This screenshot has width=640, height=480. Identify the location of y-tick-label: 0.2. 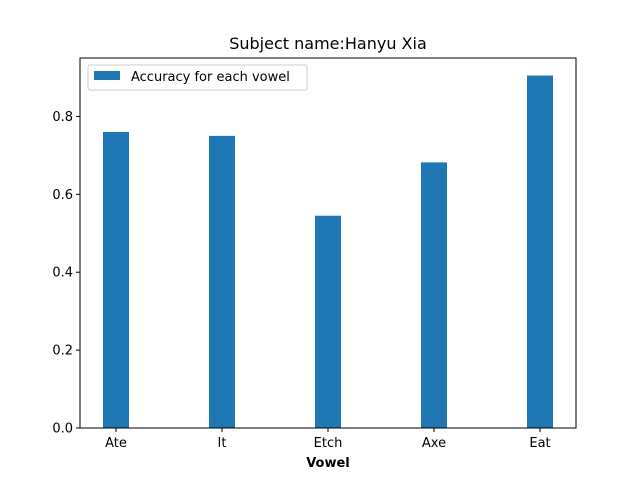
(62, 351).